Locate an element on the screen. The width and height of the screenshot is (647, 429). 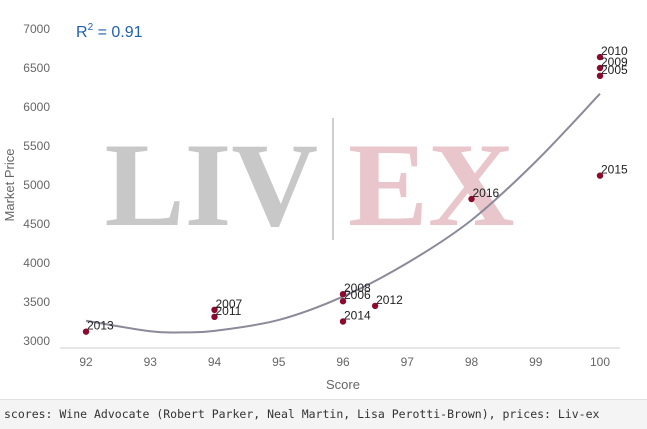
r-squared-label: R2 = 0.91 is located at coordinates (109, 31).